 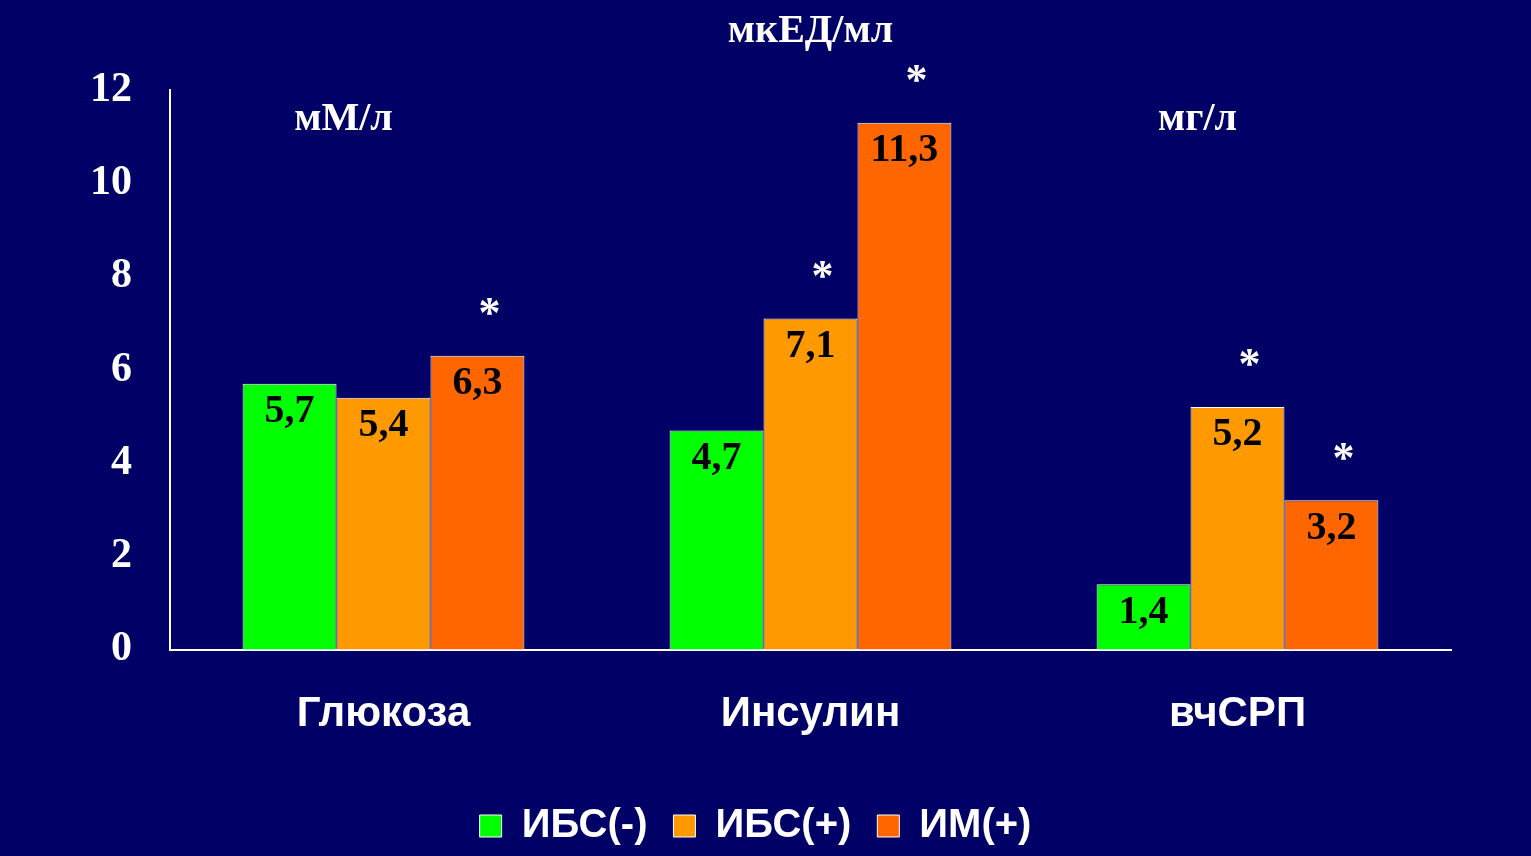 What do you see at coordinates (111, 180) in the screenshot?
I see `y-tick-label: 10` at bounding box center [111, 180].